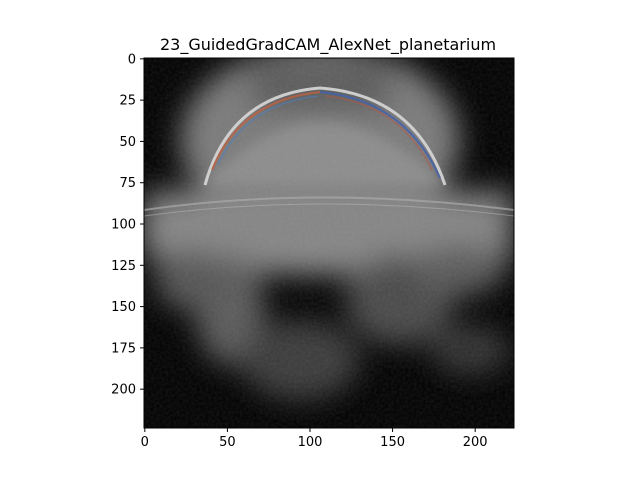 This screenshot has height=480, width=640. I want to click on y-tick-label: 75, so click(127, 183).